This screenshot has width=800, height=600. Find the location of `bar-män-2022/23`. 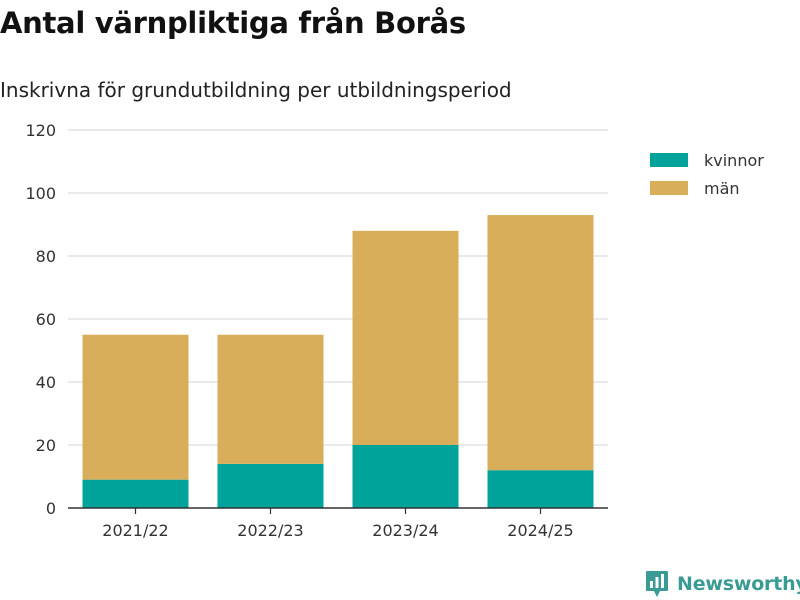

bar-män-2022/23 is located at coordinates (270, 399).